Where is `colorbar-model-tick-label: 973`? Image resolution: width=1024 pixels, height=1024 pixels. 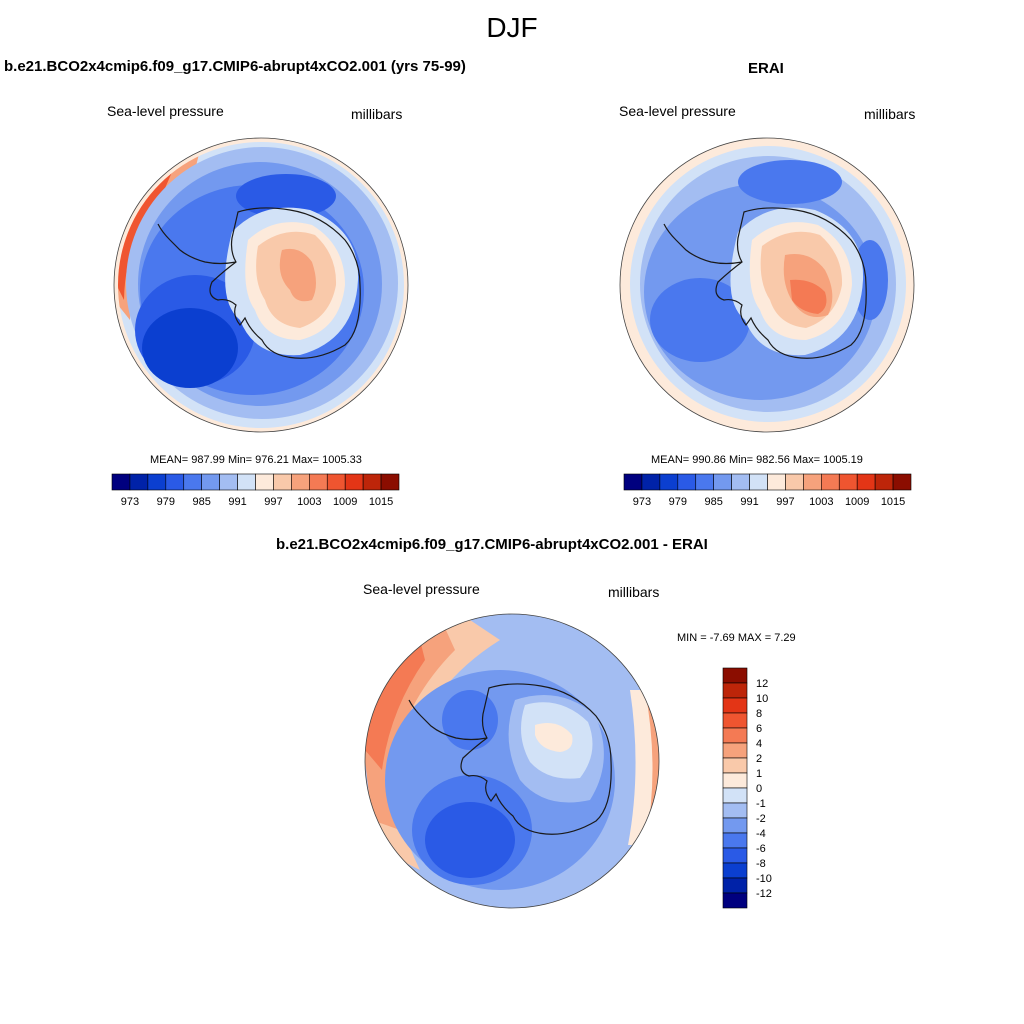 colorbar-model-tick-label: 973 is located at coordinates (130, 502).